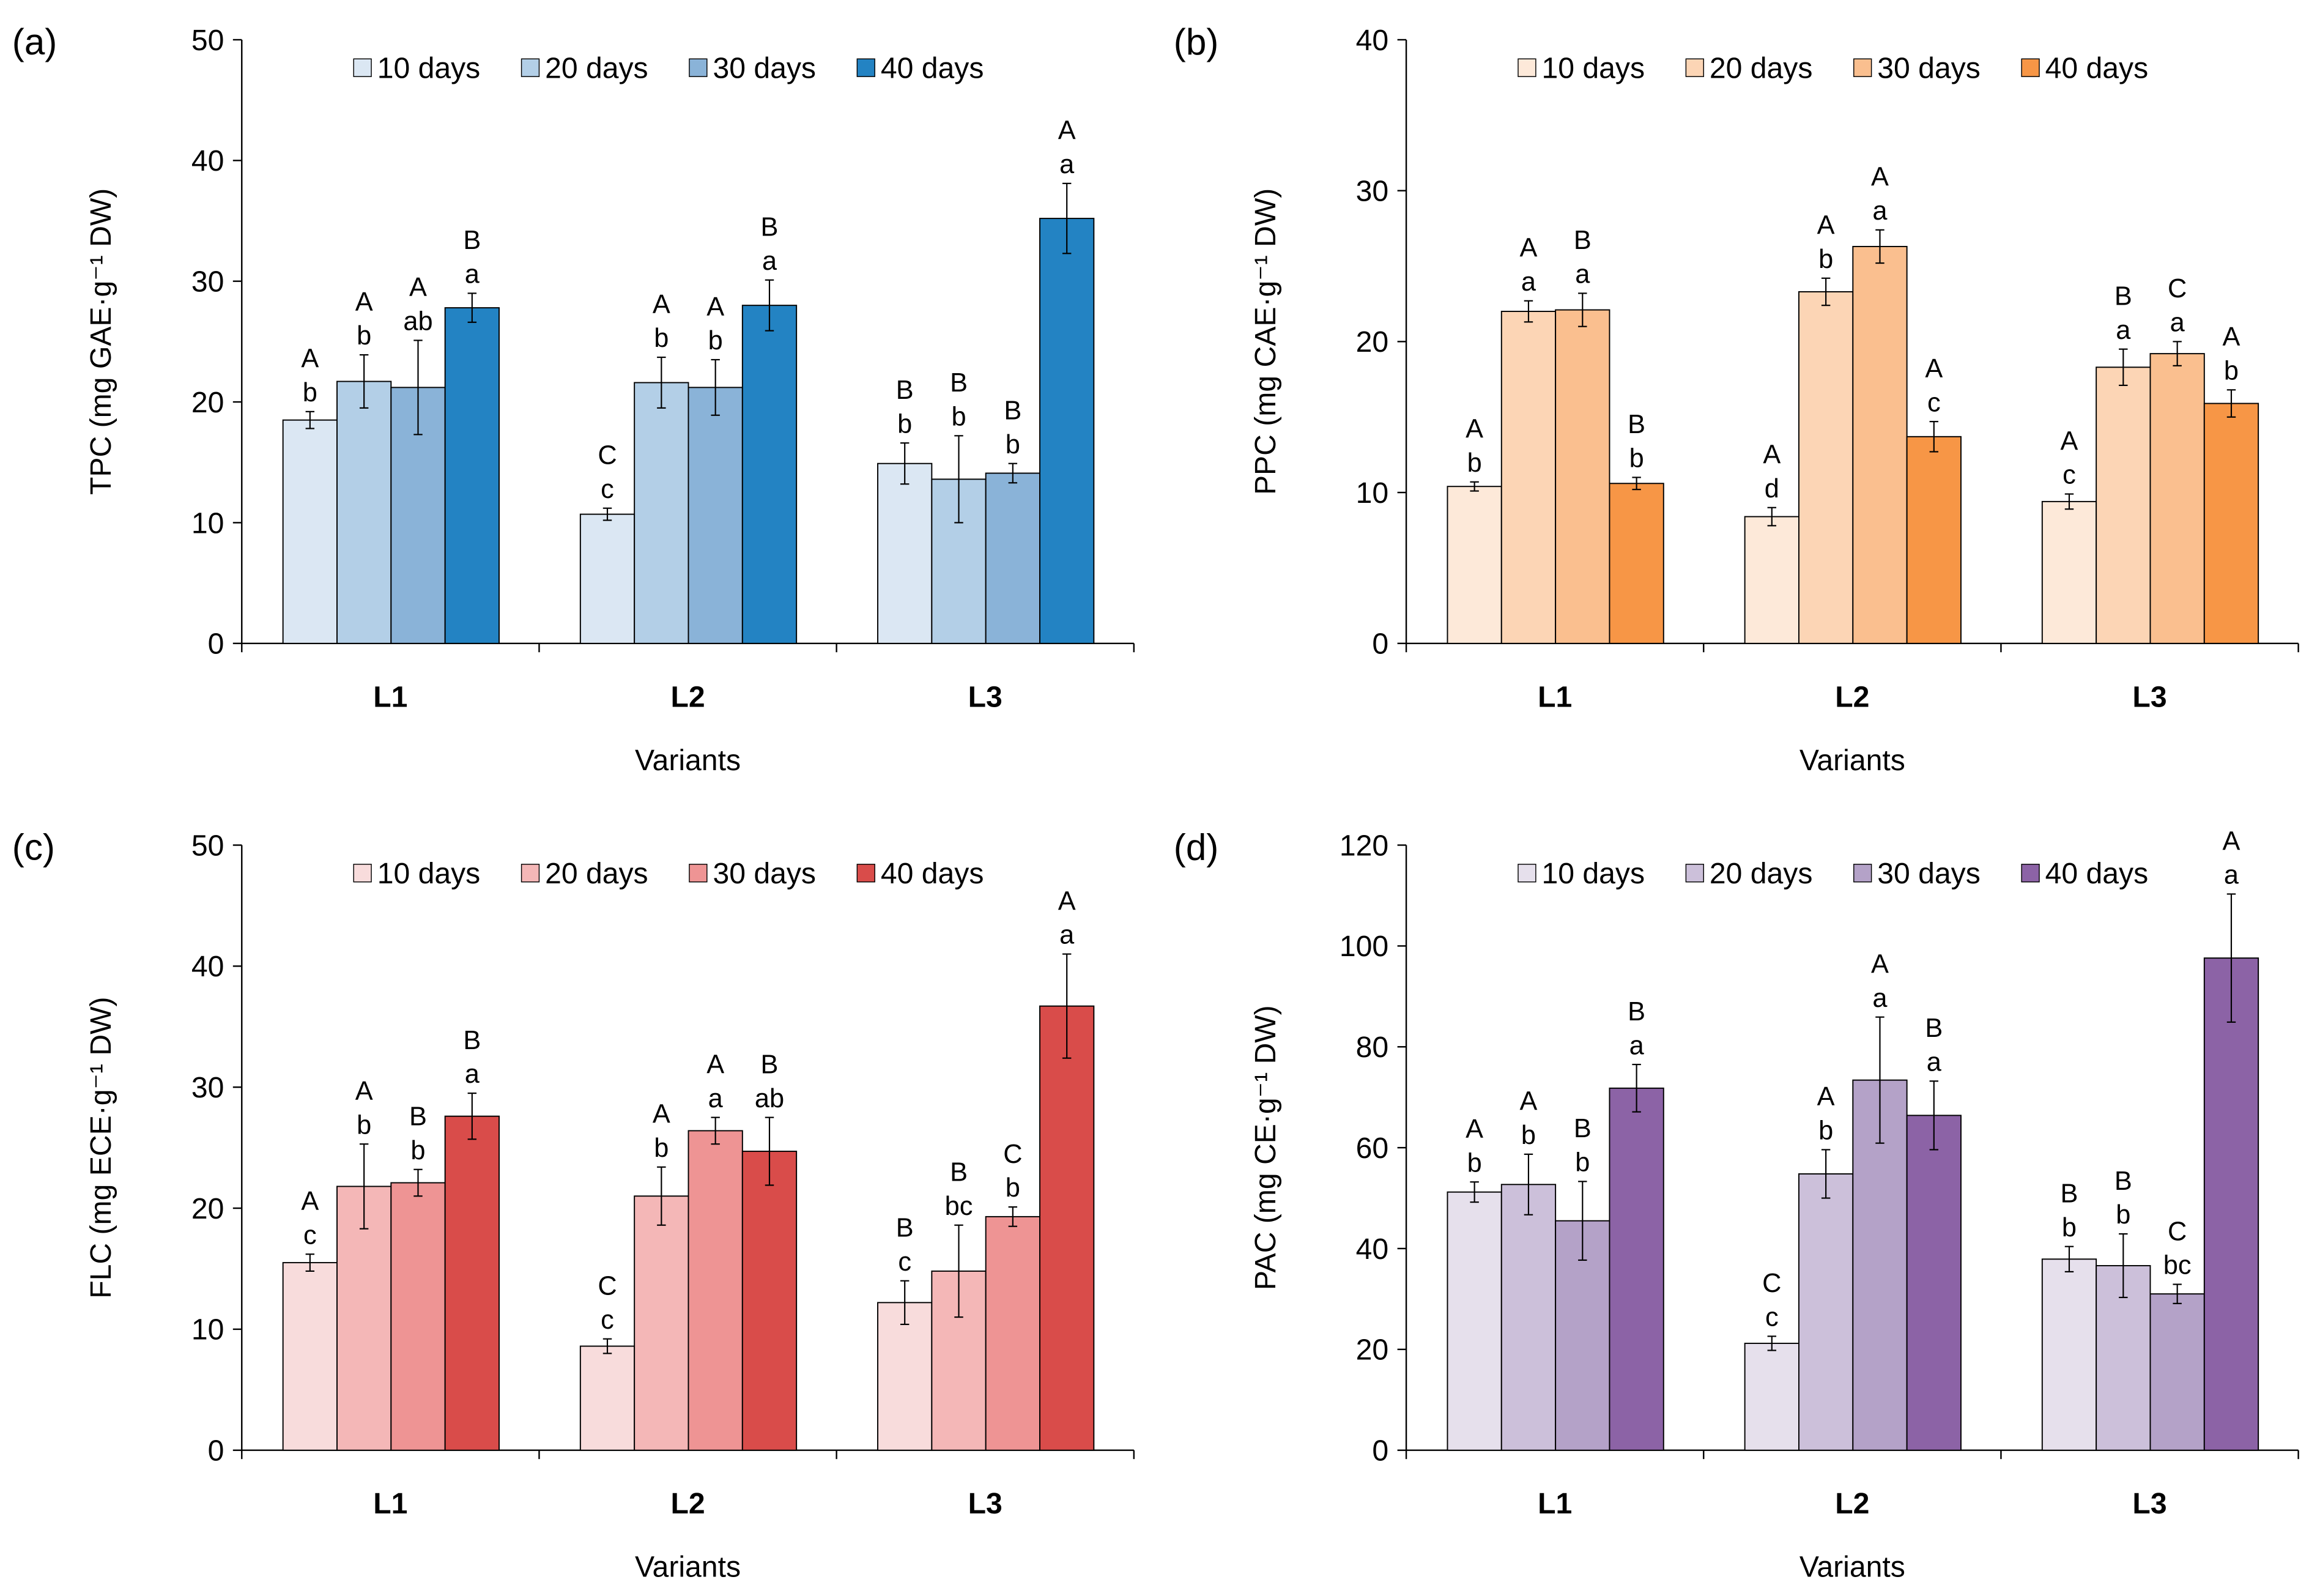 The image size is (2309, 1596). What do you see at coordinates (1364, 845) in the screenshot?
I see `y-tick-label: 120` at bounding box center [1364, 845].